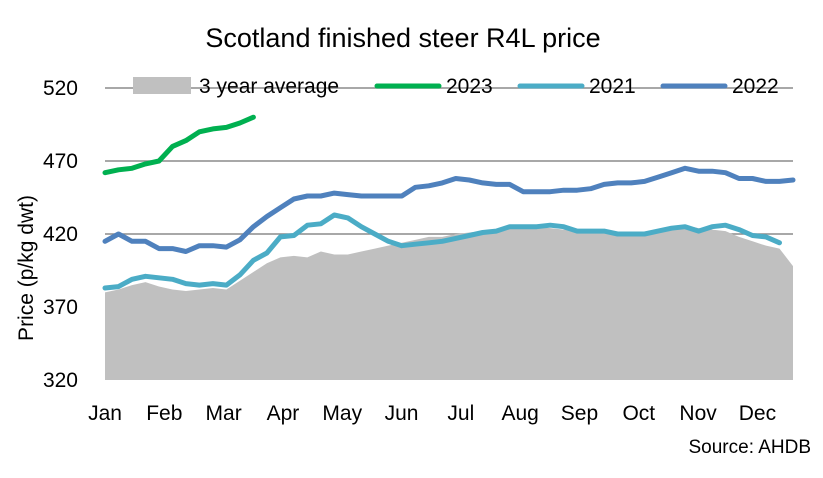  Describe the element at coordinates (60, 307) in the screenshot. I see `y-tick-label: 370` at that location.